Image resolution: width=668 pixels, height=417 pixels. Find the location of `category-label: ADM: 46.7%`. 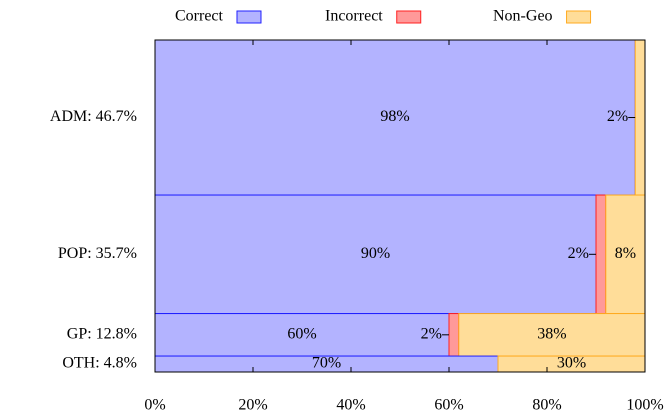

category-label: ADM: 46.7% is located at coordinates (93, 116).